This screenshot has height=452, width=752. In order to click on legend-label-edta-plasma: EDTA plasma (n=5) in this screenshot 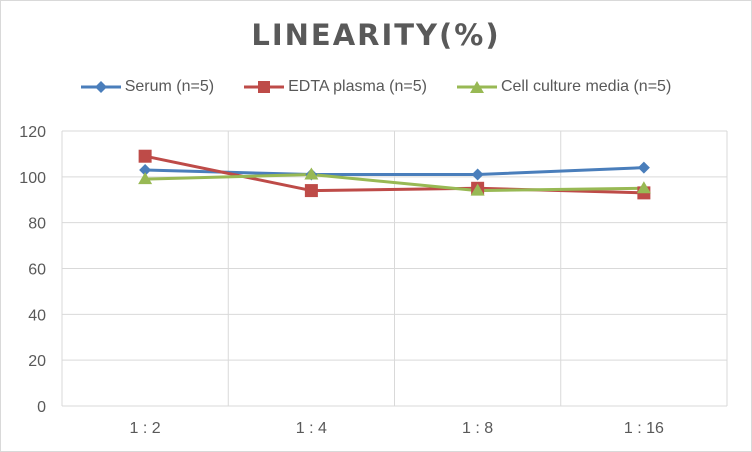, I will do `click(357, 86)`.